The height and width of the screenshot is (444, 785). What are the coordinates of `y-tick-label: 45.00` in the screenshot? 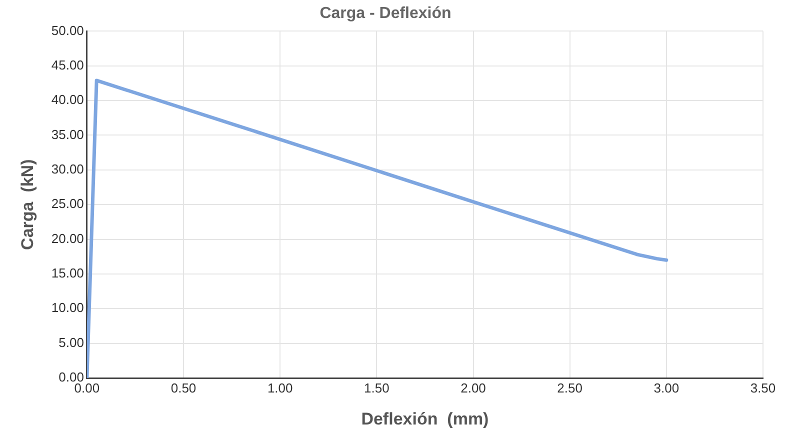 It's located at (67, 64).